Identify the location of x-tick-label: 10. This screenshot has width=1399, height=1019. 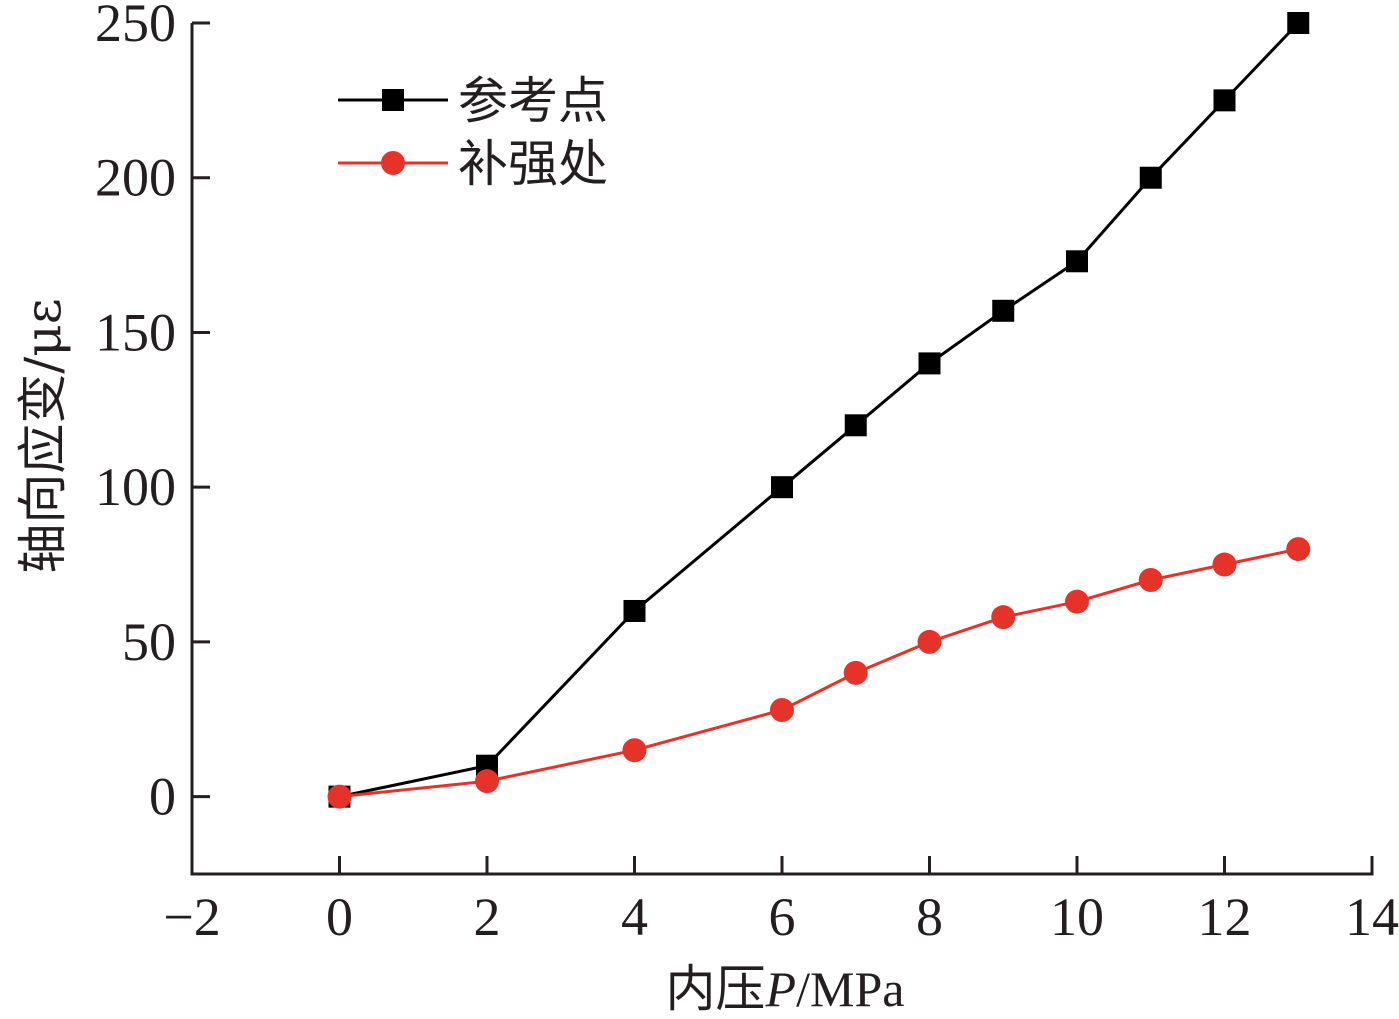
(1077, 917).